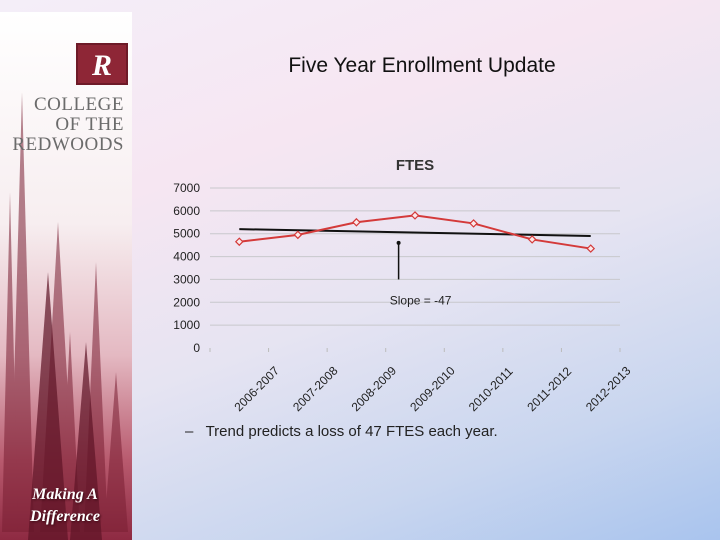  I want to click on tagline-line: Difference, so click(65, 516).